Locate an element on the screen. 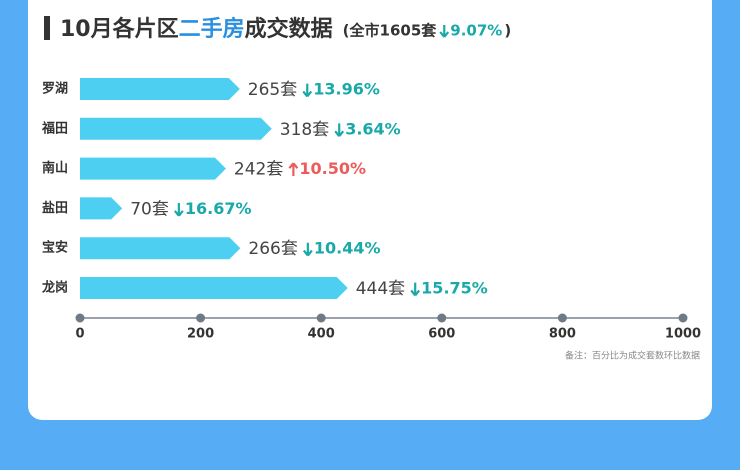  note: 备注：百分比为成交套数环比数据 is located at coordinates (632, 356).